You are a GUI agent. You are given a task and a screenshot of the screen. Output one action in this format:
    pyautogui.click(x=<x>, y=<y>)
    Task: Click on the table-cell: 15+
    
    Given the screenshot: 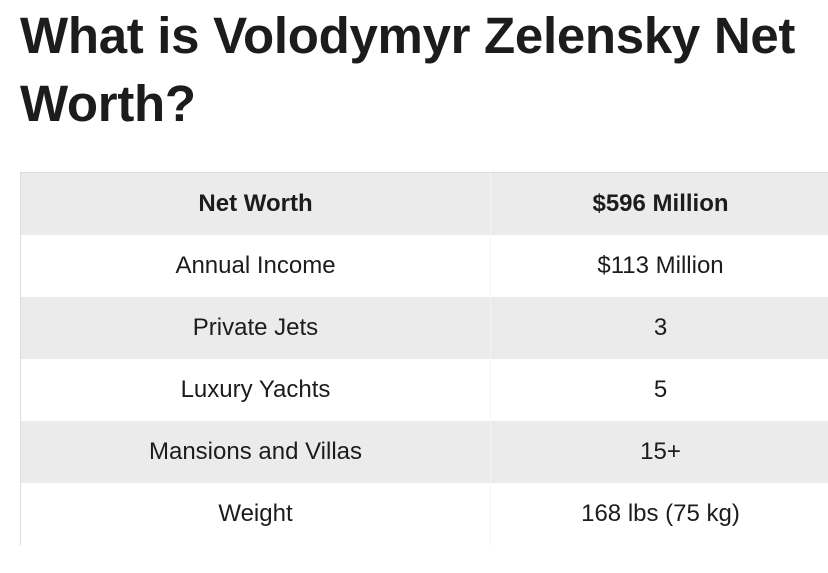 What is the action you would take?
    pyautogui.click(x=659, y=452)
    